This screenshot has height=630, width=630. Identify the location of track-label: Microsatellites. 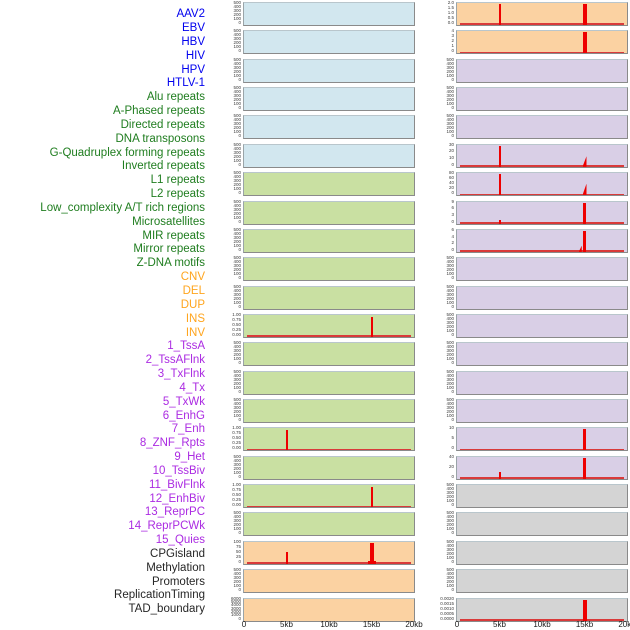
(168, 221).